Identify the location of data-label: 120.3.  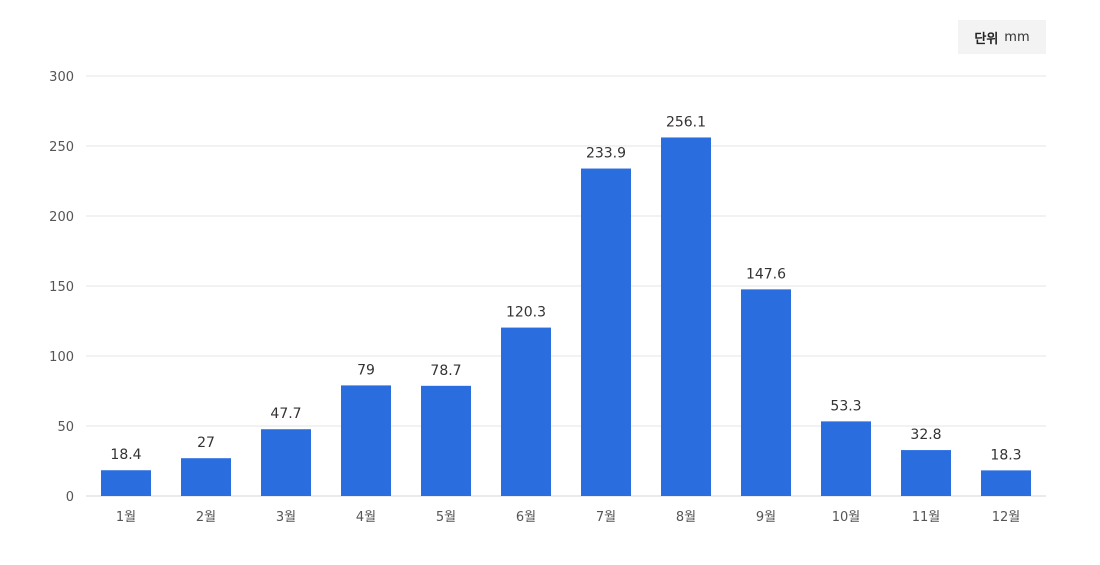
(526, 313).